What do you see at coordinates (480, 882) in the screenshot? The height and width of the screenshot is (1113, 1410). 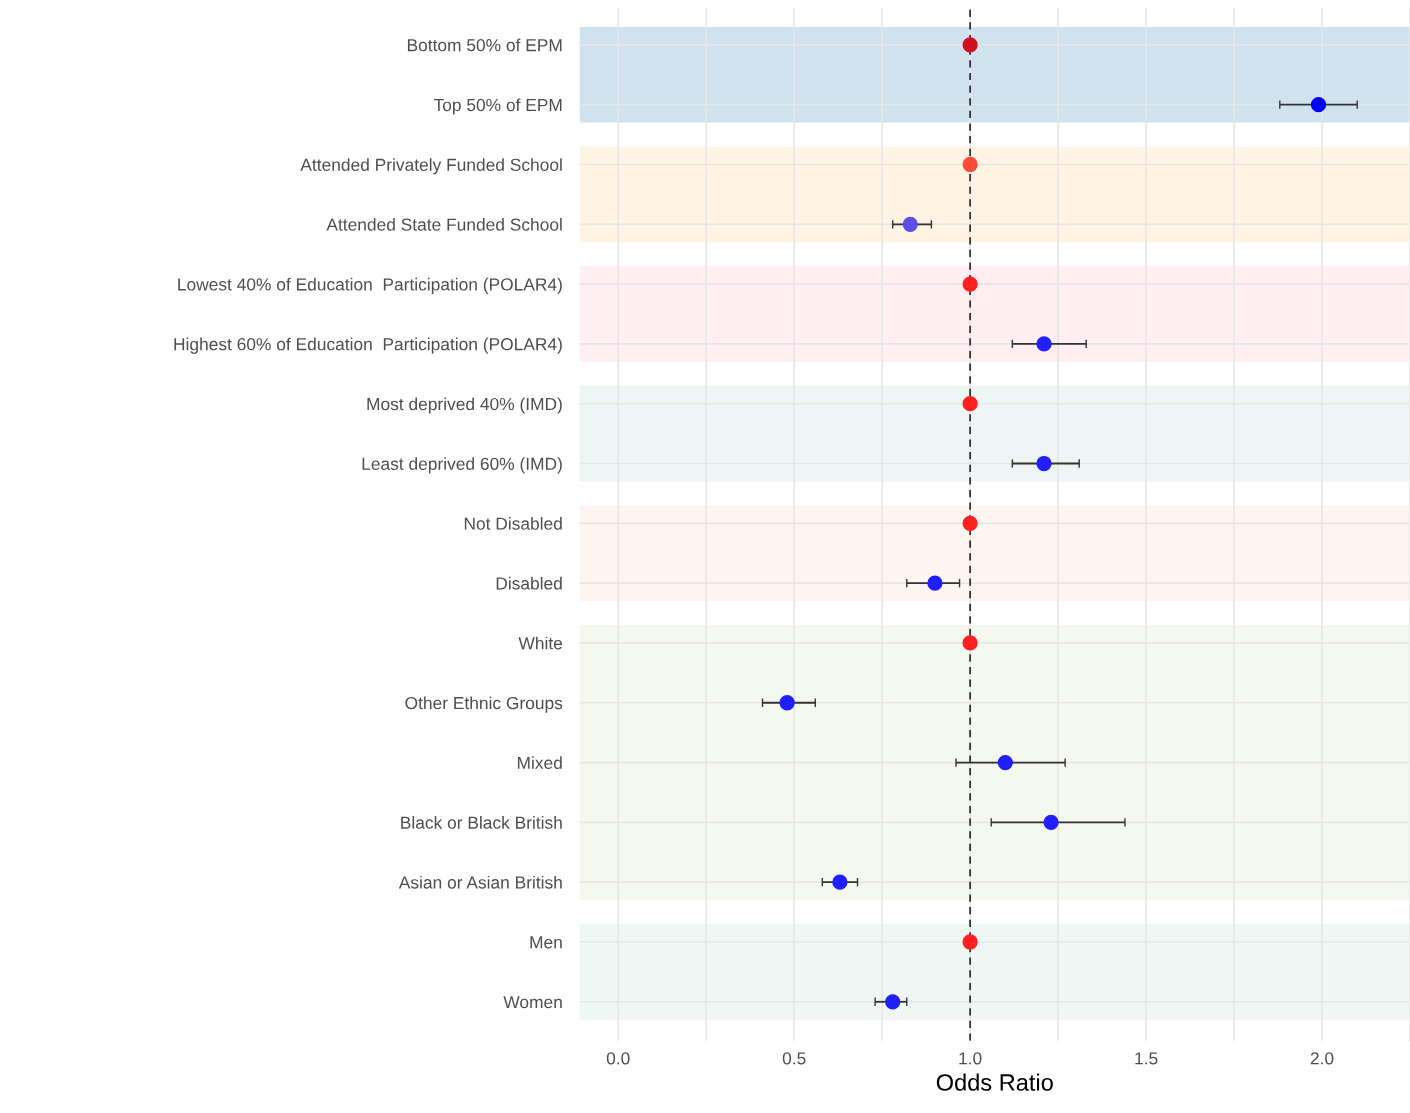 I see `y-tick-label: Asian or Asian British` at bounding box center [480, 882].